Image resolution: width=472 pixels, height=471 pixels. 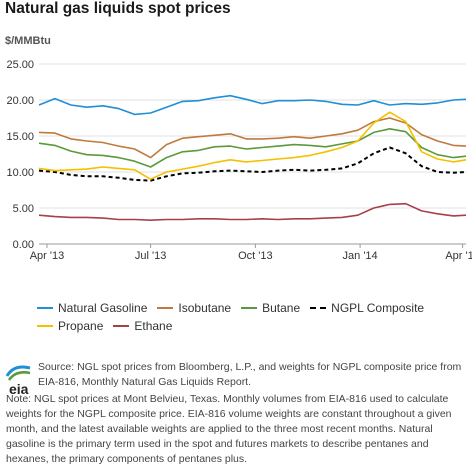 What do you see at coordinates (252, 326) in the screenshot?
I see `legend-row-2: Propane Ethane` at bounding box center [252, 326].